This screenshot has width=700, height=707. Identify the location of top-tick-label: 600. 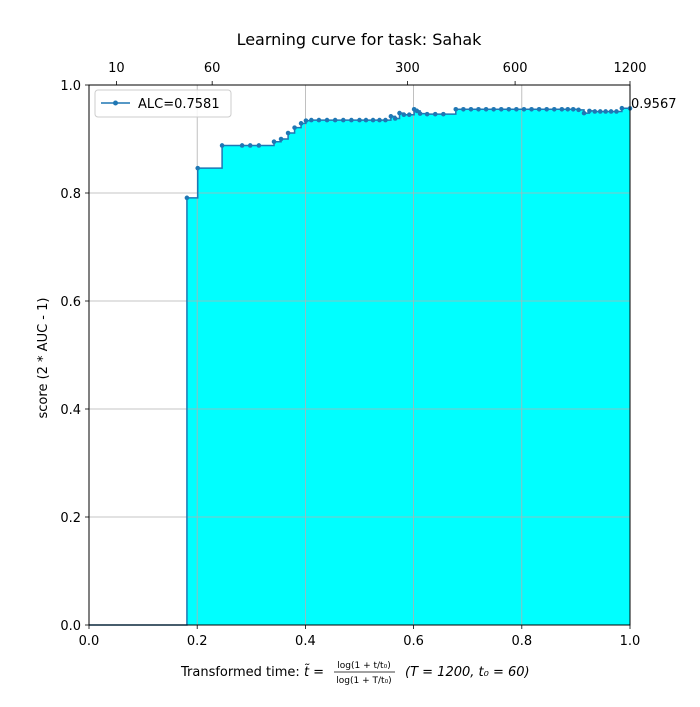
(515, 68).